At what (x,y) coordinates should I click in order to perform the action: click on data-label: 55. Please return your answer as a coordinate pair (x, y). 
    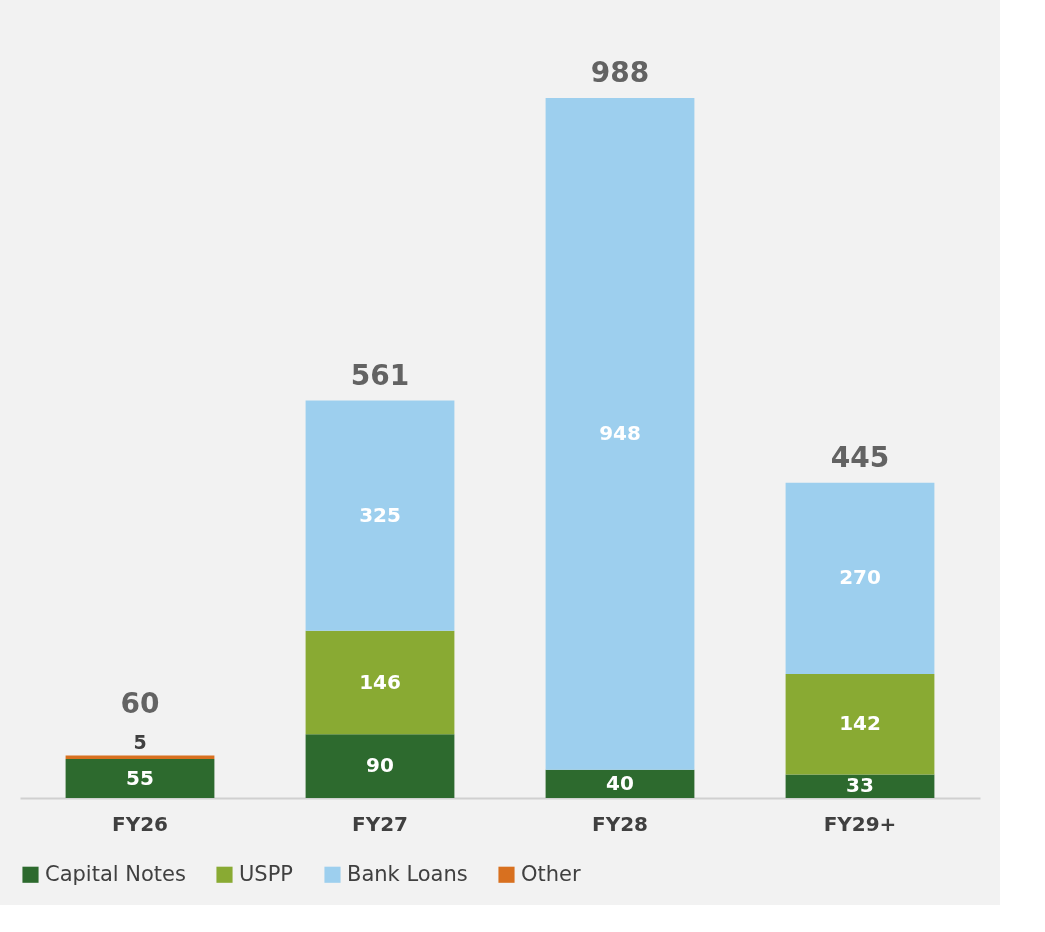
    Looking at the image, I should click on (140, 777).